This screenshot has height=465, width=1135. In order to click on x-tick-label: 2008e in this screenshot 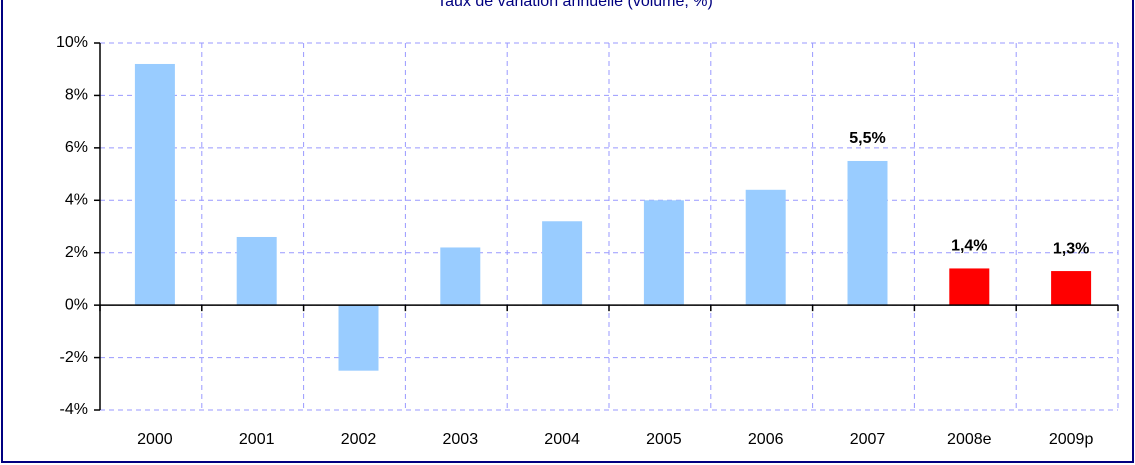, I will do `click(969, 439)`.